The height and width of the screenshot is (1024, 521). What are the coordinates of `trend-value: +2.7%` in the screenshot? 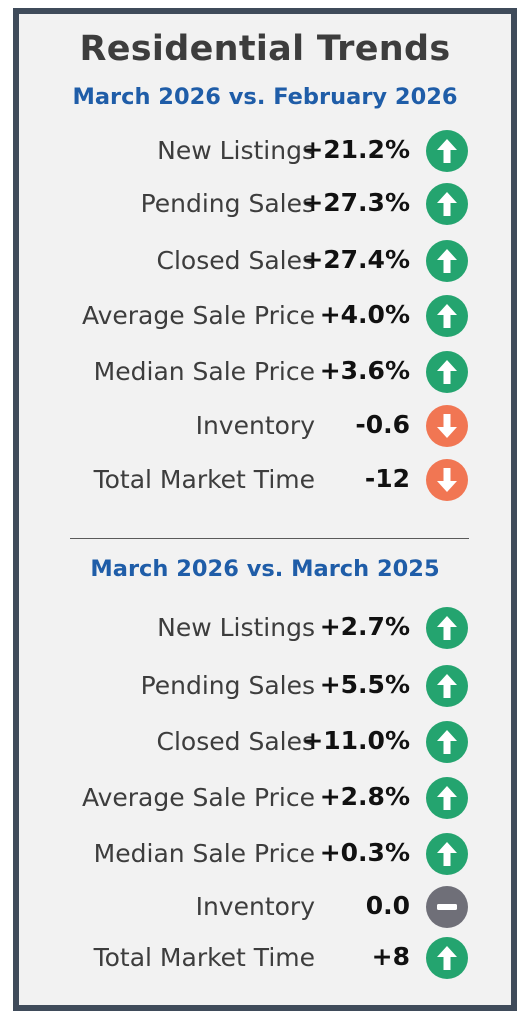 It's located at (364, 626).